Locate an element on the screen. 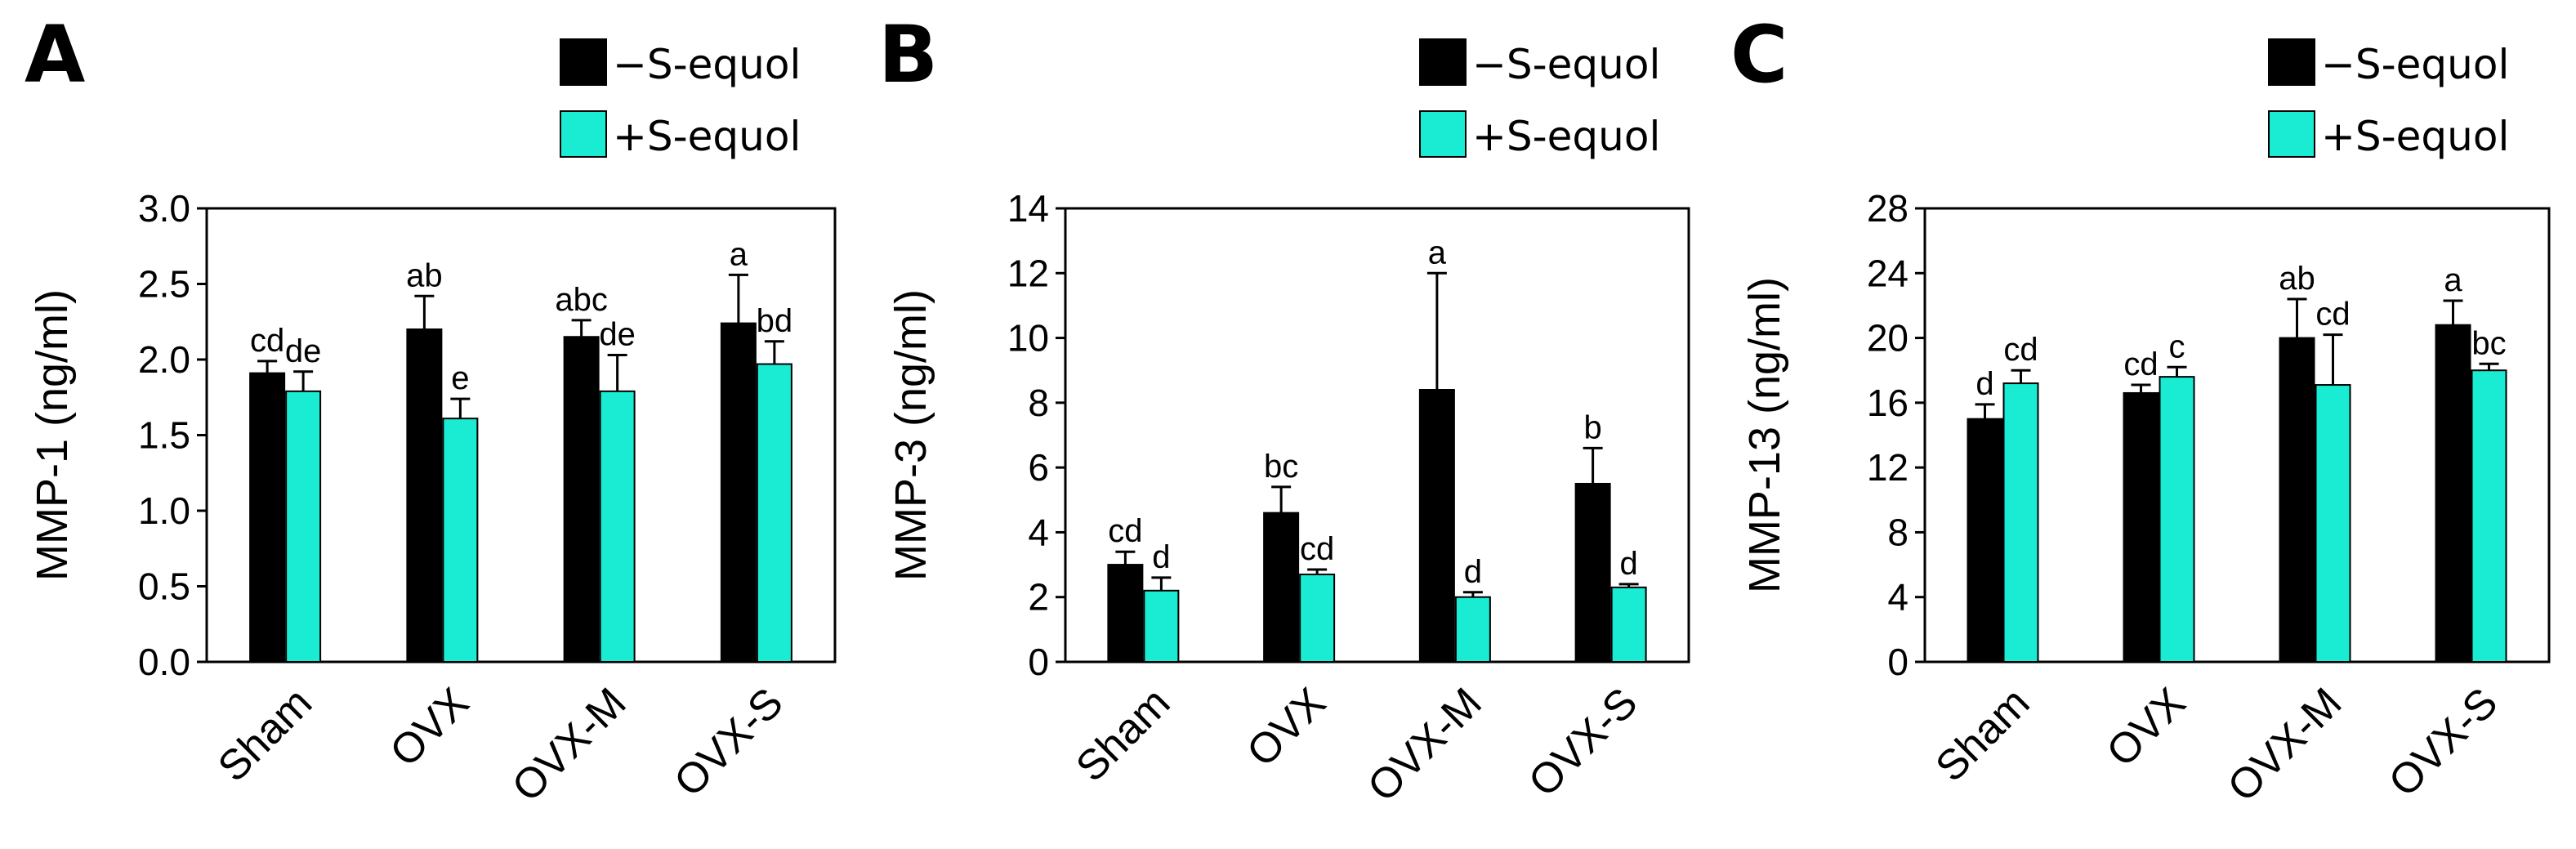 Image resolution: width=2576 pixels, height=849 pixels. y-axis-label: MMP-1 (ng/ml) is located at coordinates (53, 435).